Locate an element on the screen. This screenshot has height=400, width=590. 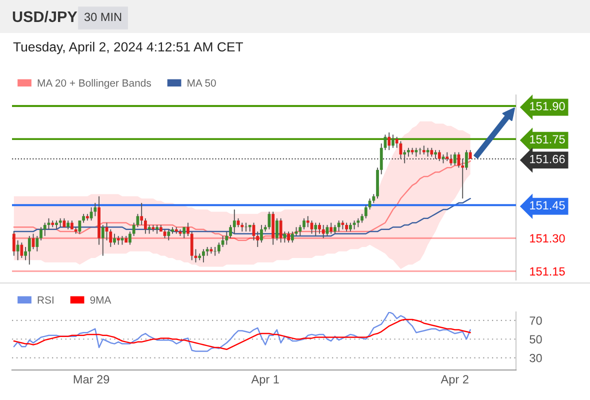
y-tick-label: 151.15 is located at coordinates (547, 271).